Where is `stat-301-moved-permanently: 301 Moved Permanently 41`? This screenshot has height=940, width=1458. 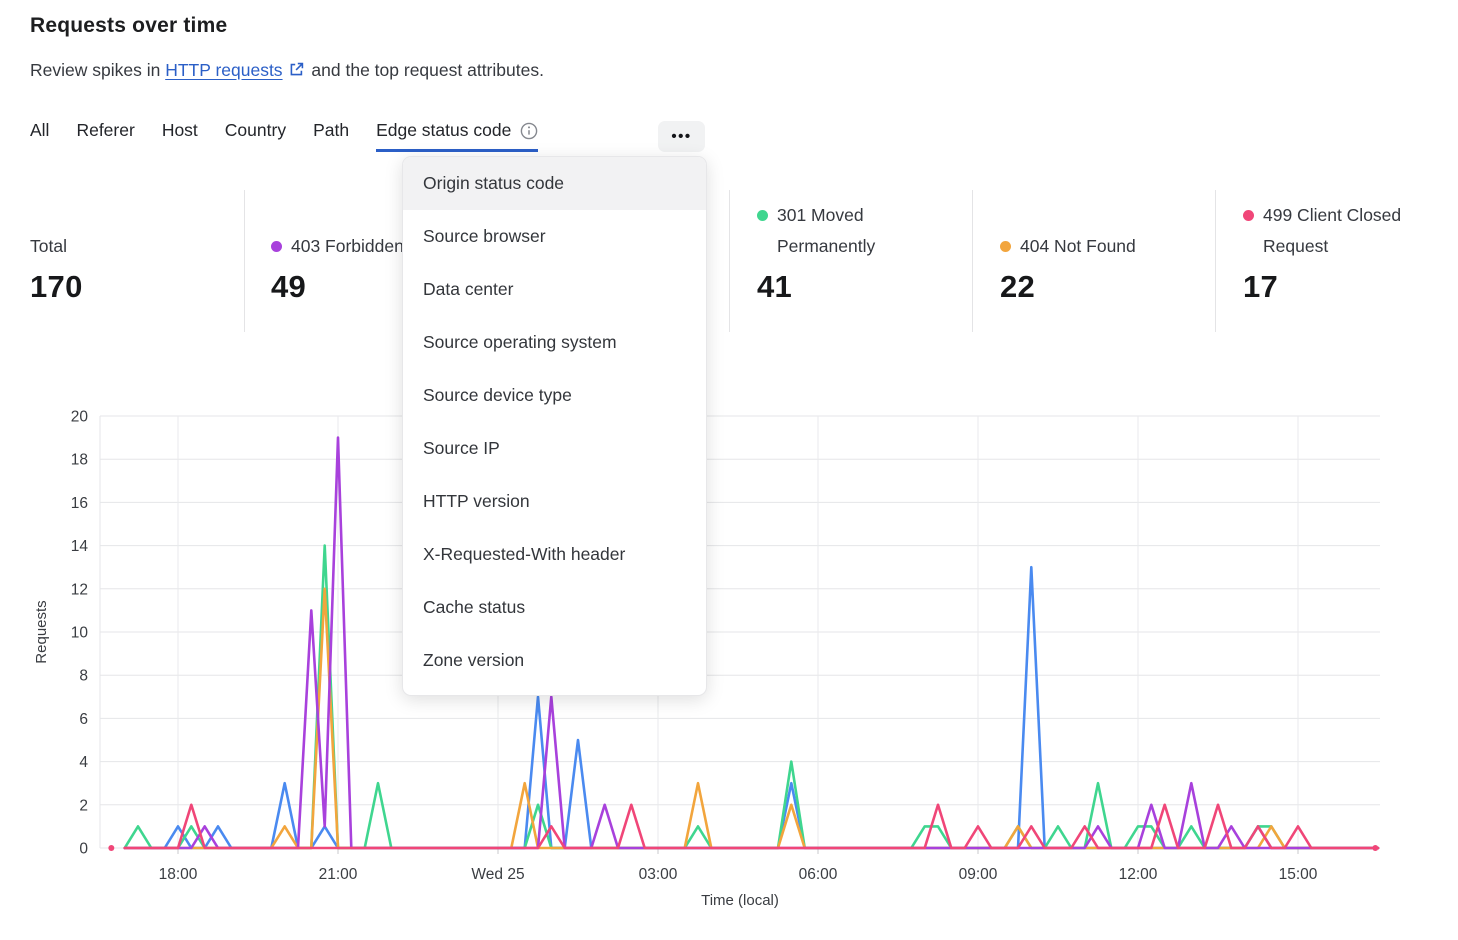
stat-301-moved-permanently: 301 Moved Permanently 41 is located at coordinates (857, 252).